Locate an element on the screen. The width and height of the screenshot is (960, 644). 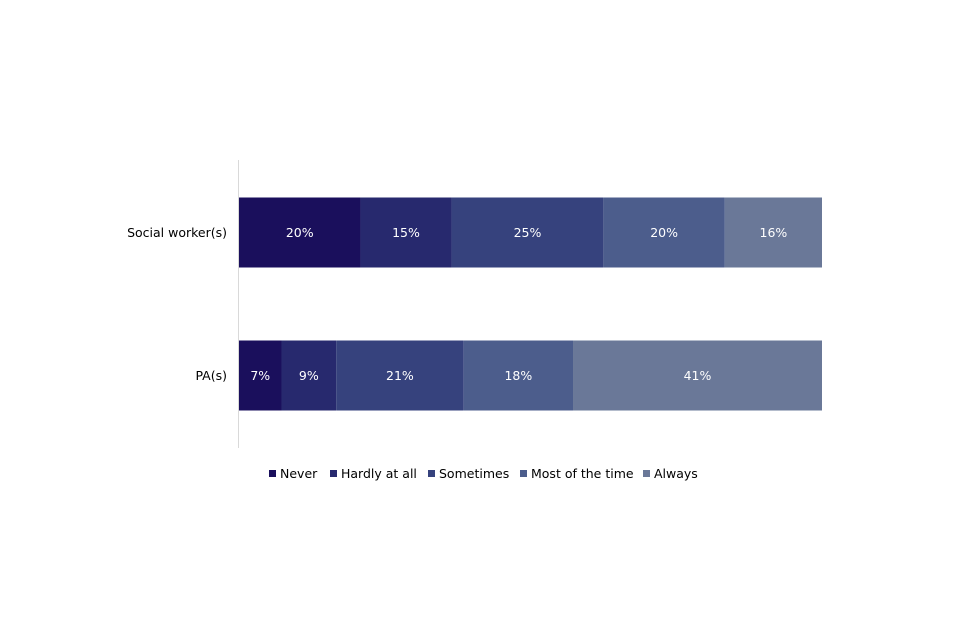
category-labels-layer: Social worker(s) PA(s) is located at coordinates (177, 304).